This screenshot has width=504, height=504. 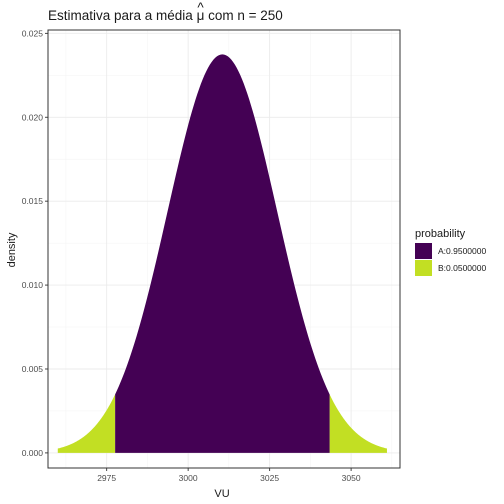 What do you see at coordinates (440, 234) in the screenshot?
I see `legend-title: probability` at bounding box center [440, 234].